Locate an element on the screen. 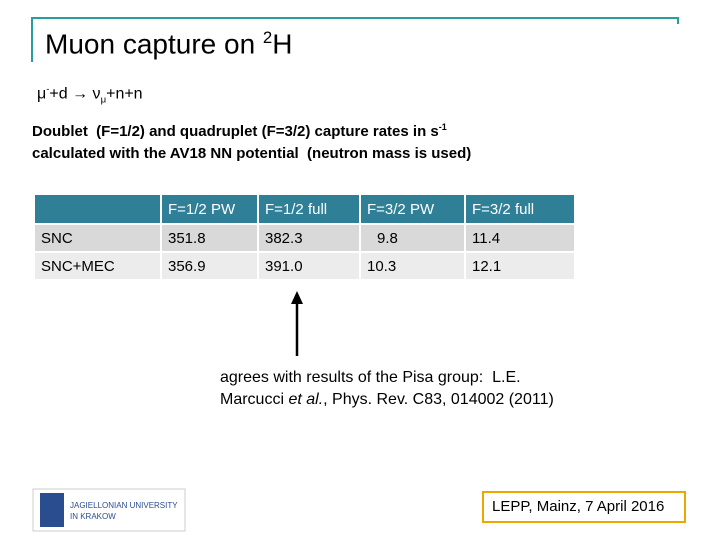 This screenshot has width=720, height=540. note-text: , Phys. Rev. C83, 014002 (2011) is located at coordinates (438, 399).